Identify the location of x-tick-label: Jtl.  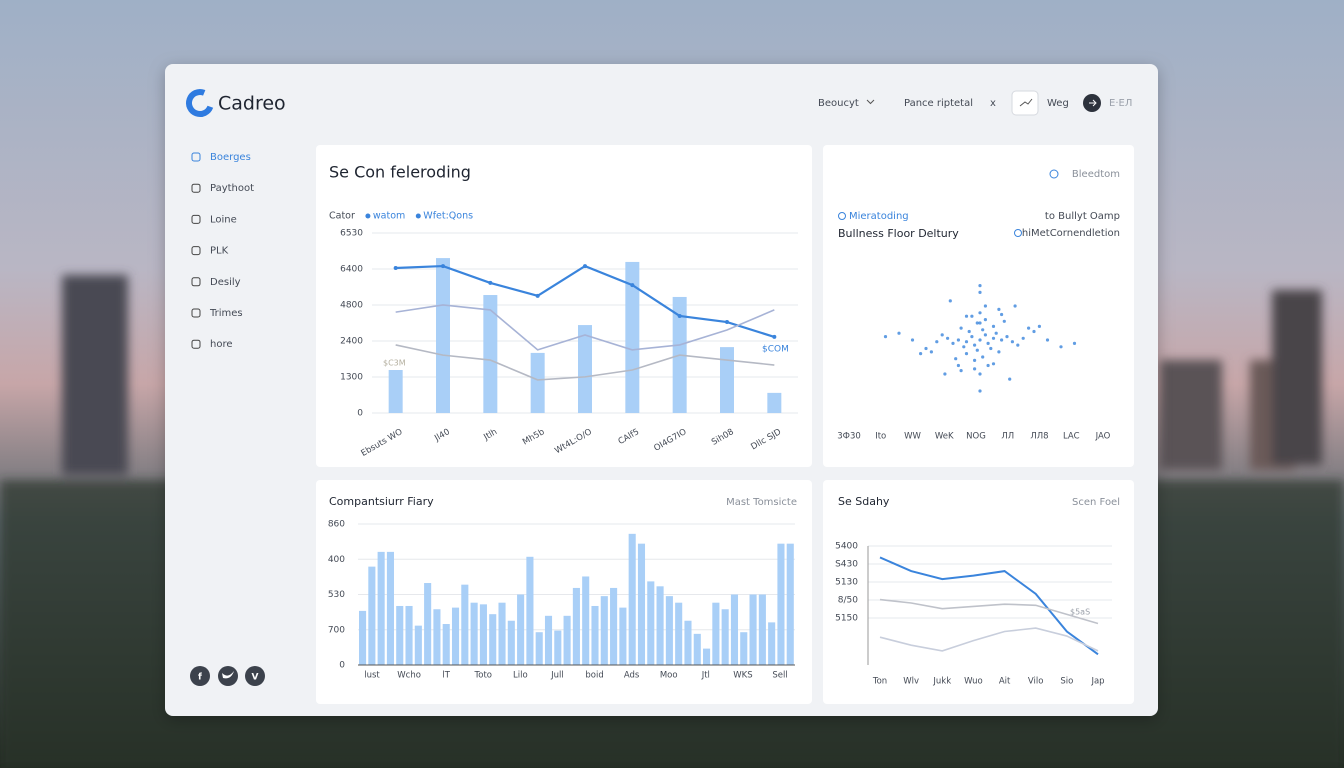
(705, 676).